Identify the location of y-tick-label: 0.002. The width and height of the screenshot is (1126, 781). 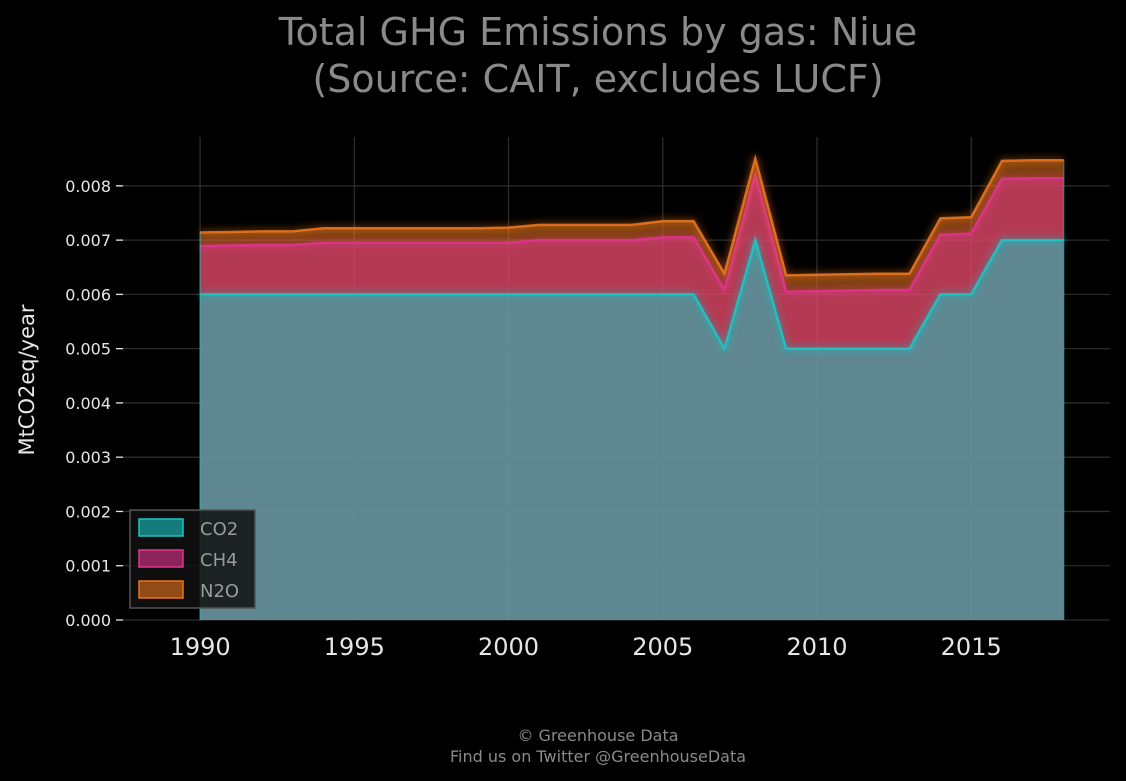
(88, 511).